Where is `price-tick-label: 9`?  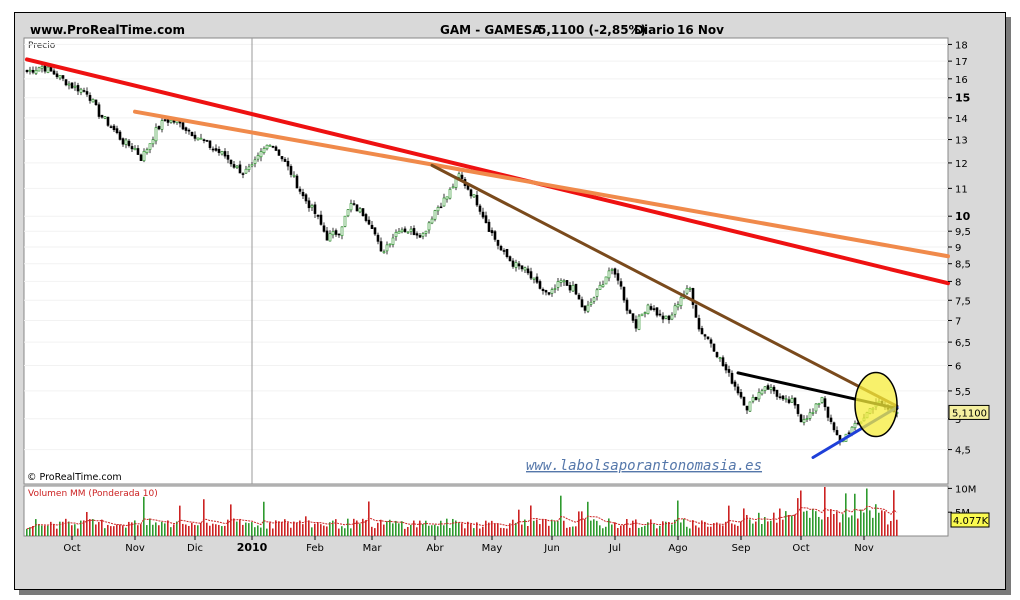
price-tick-label: 9 is located at coordinates (958, 248).